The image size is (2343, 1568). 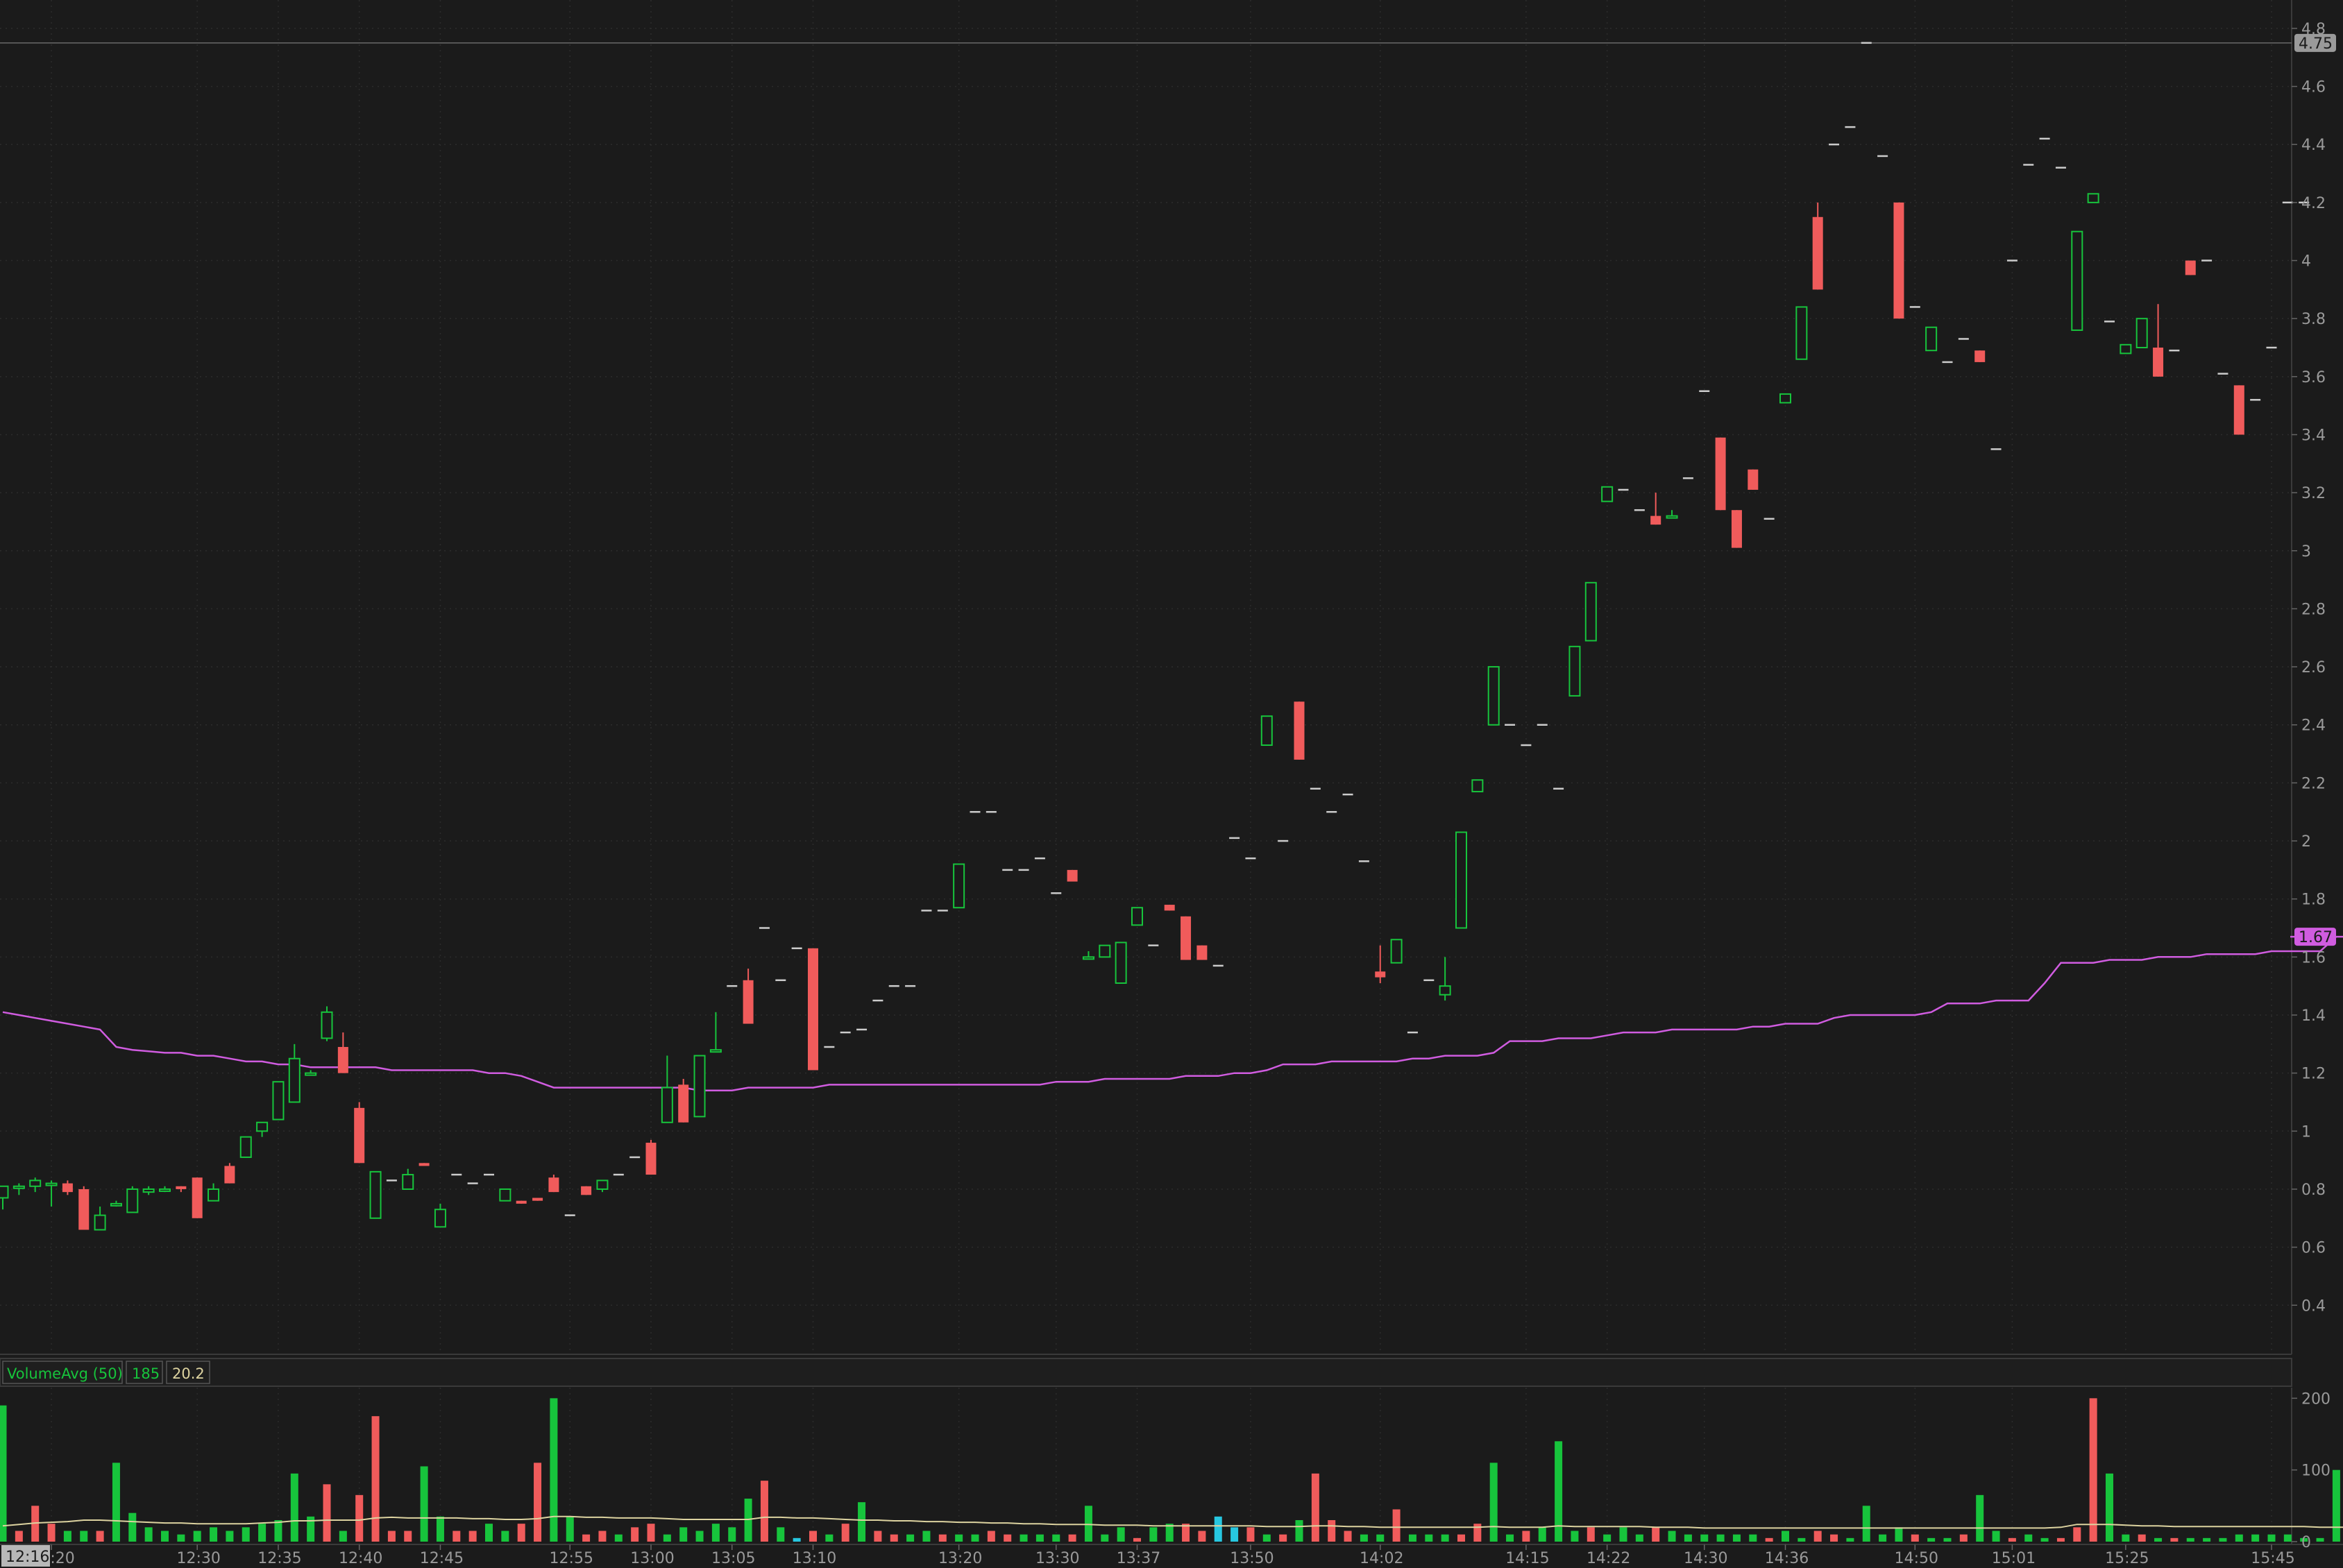 What do you see at coordinates (2313, 1190) in the screenshot?
I see `price-tick-label: 0.8` at bounding box center [2313, 1190].